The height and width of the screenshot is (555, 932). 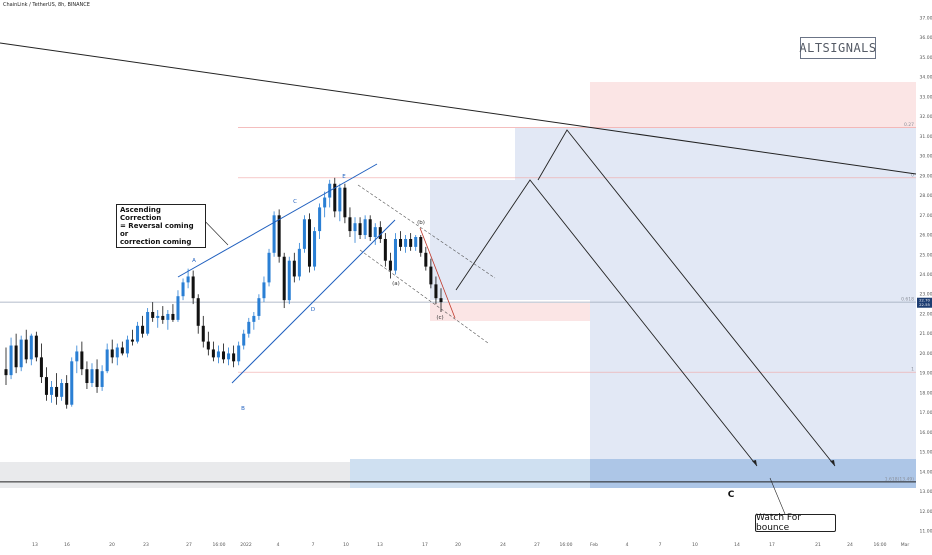 I want to click on wave-label: D, so click(x=313, y=310).